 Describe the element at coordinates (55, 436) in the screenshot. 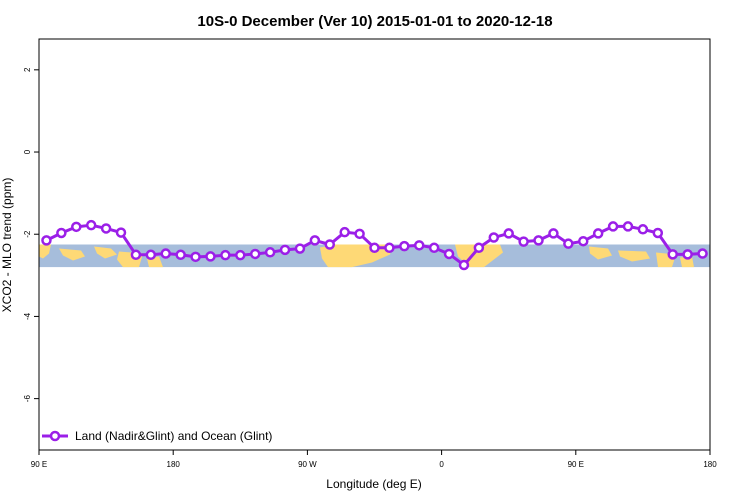

I see `legend-marker` at that location.